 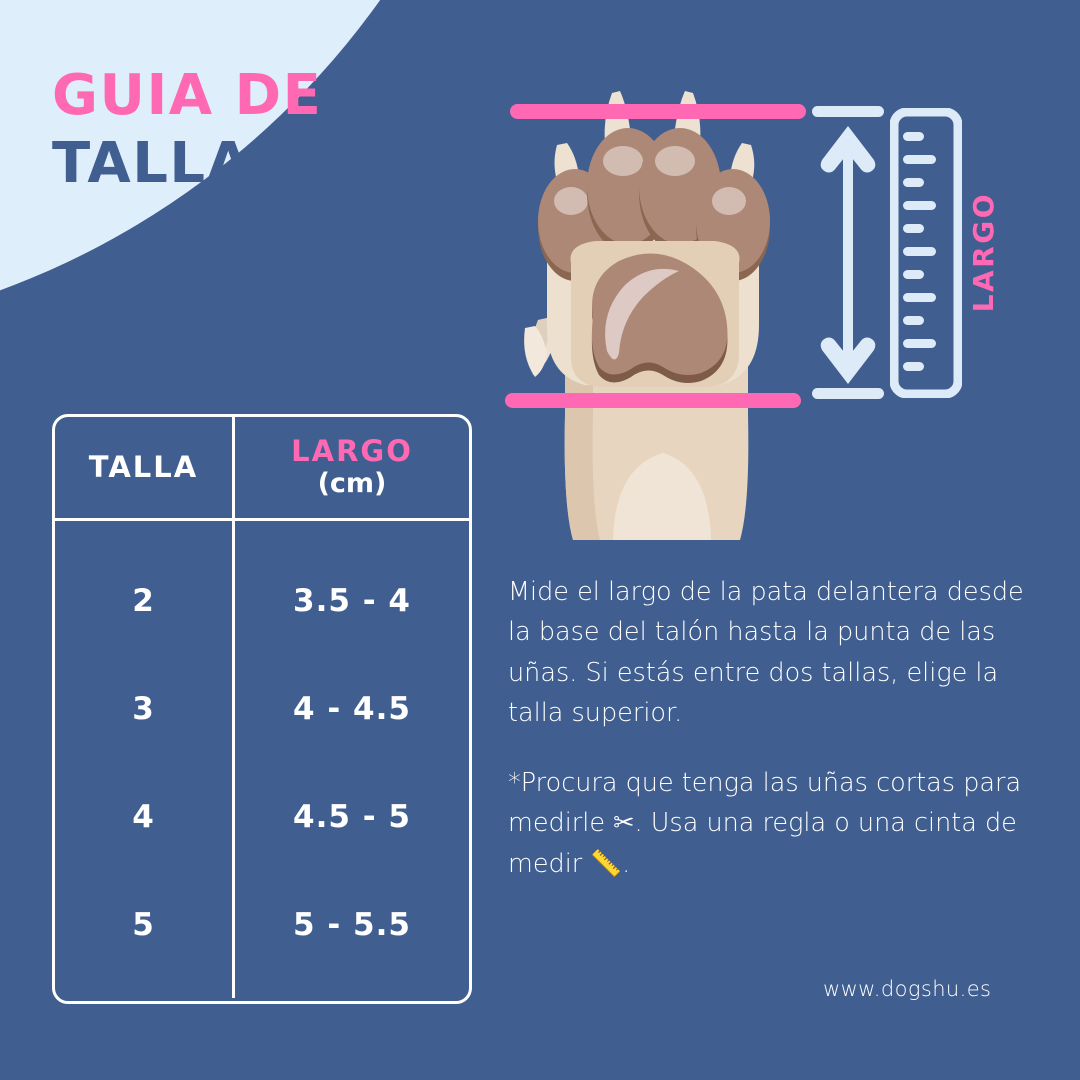 What do you see at coordinates (606, 863) in the screenshot?
I see `ruler-emoji-icon: 📏` at bounding box center [606, 863].